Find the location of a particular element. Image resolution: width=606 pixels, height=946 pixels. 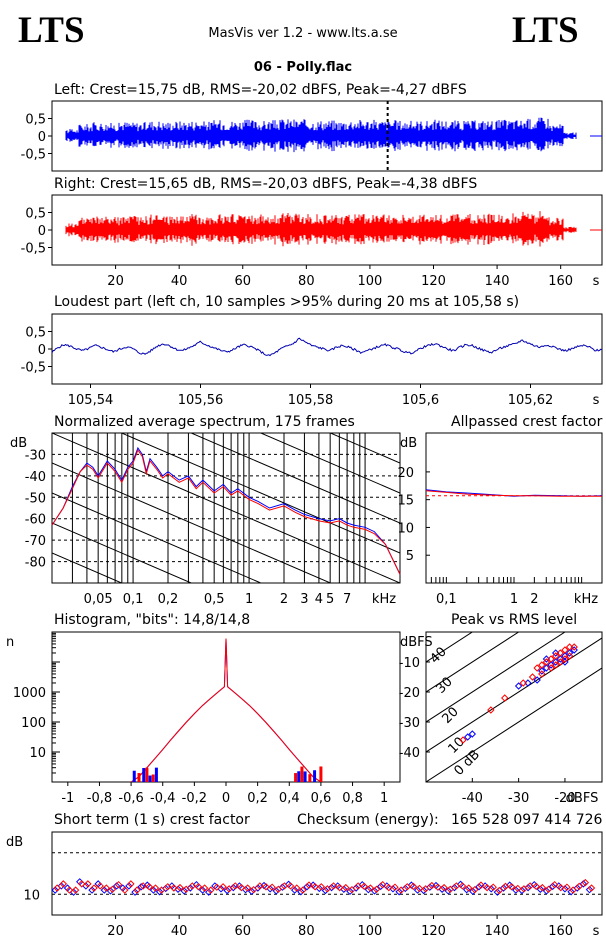

short-term-crest-frame is located at coordinates (327, 873).